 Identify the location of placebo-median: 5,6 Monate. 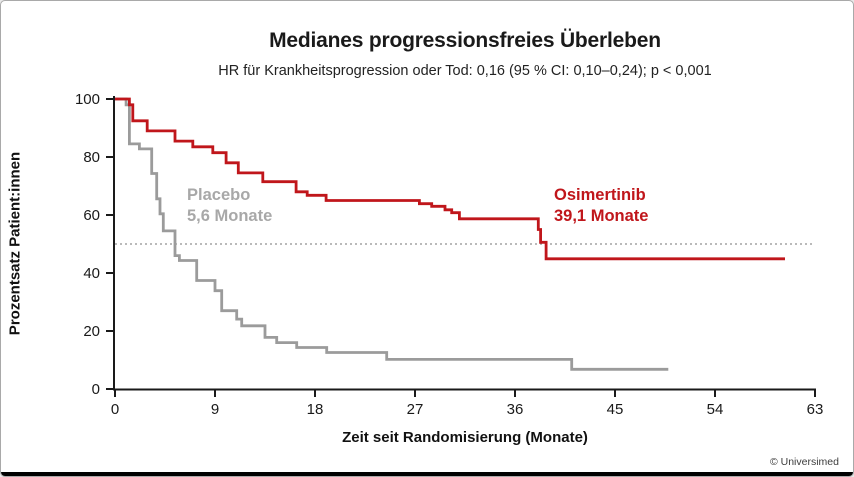
(230, 216).